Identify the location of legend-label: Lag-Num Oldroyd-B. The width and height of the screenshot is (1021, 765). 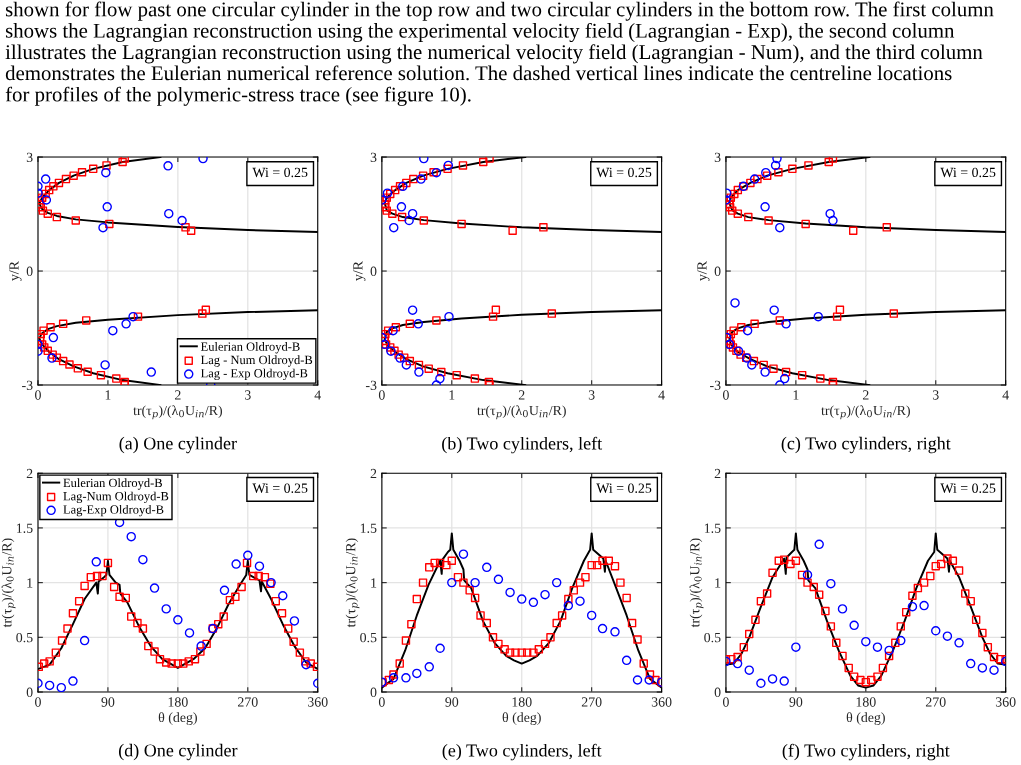
(116, 497).